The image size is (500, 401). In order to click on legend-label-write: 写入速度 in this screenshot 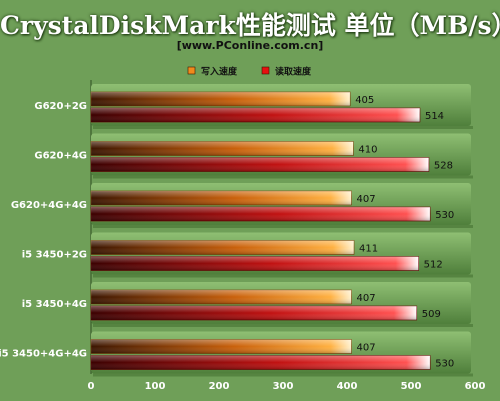, I will do `click(219, 72)`.